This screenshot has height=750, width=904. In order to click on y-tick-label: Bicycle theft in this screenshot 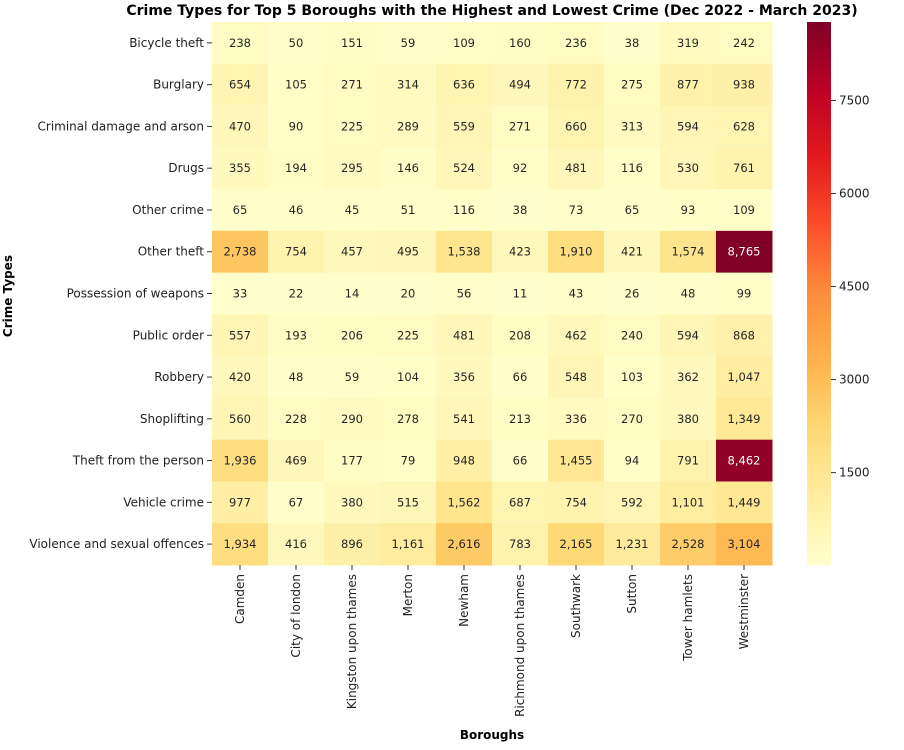, I will do `click(166, 43)`.